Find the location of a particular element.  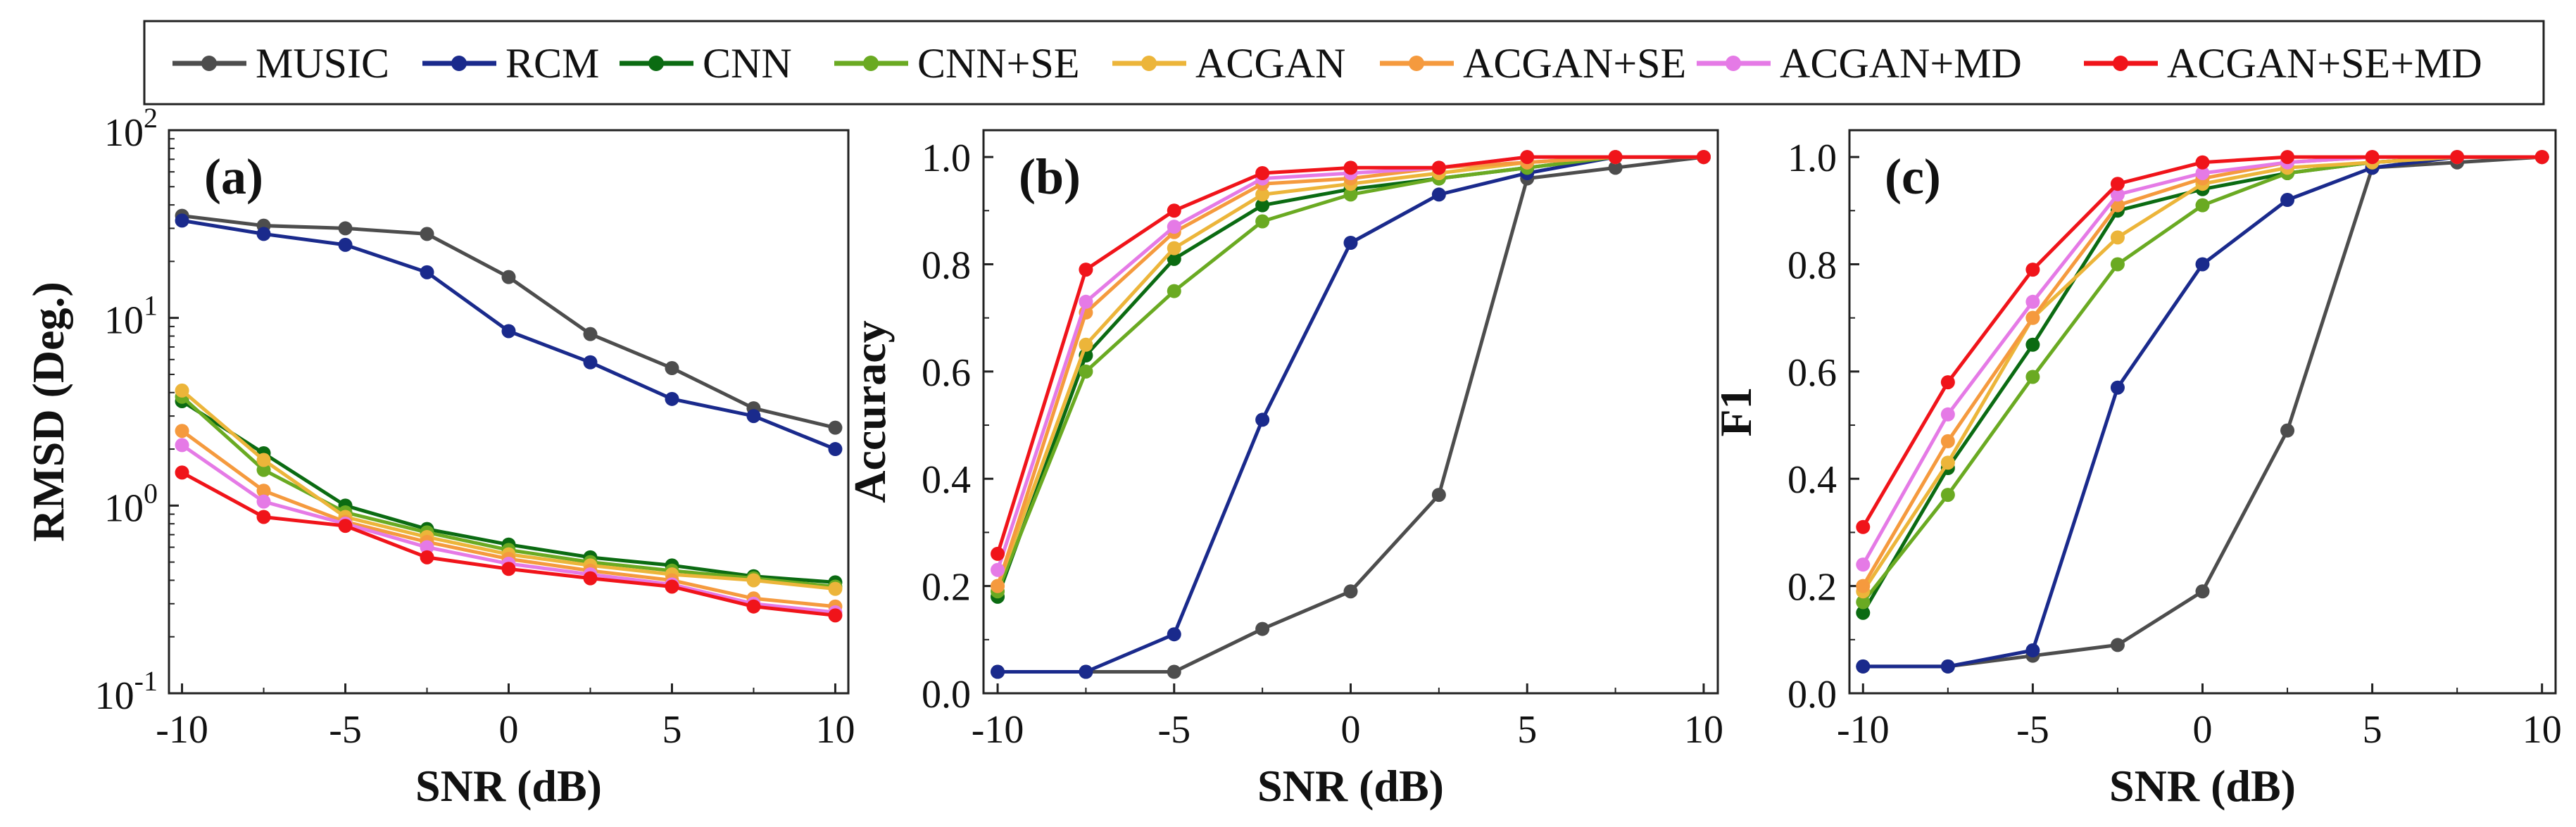

x-tick-label: 5 is located at coordinates (671, 730).